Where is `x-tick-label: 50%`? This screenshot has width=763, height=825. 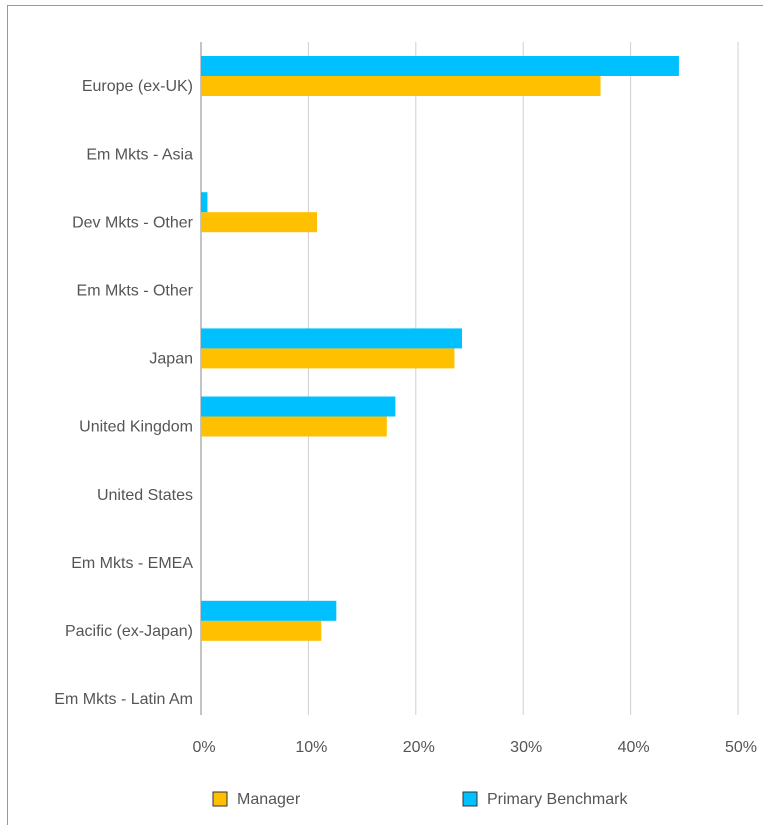 x-tick-label: 50% is located at coordinates (741, 747).